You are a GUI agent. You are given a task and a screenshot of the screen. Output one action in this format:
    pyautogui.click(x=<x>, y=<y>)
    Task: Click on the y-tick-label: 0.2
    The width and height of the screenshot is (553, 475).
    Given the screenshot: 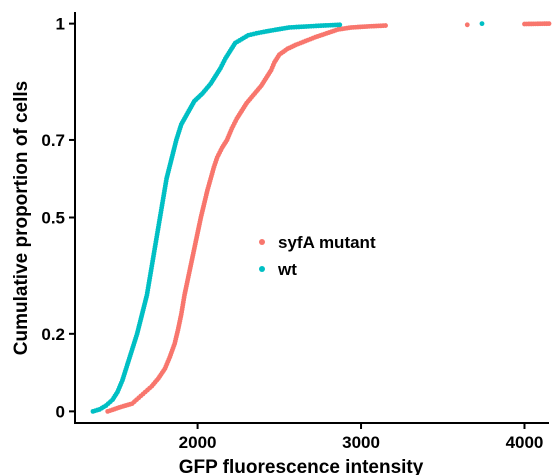 What is the action you would take?
    pyautogui.click(x=53, y=334)
    